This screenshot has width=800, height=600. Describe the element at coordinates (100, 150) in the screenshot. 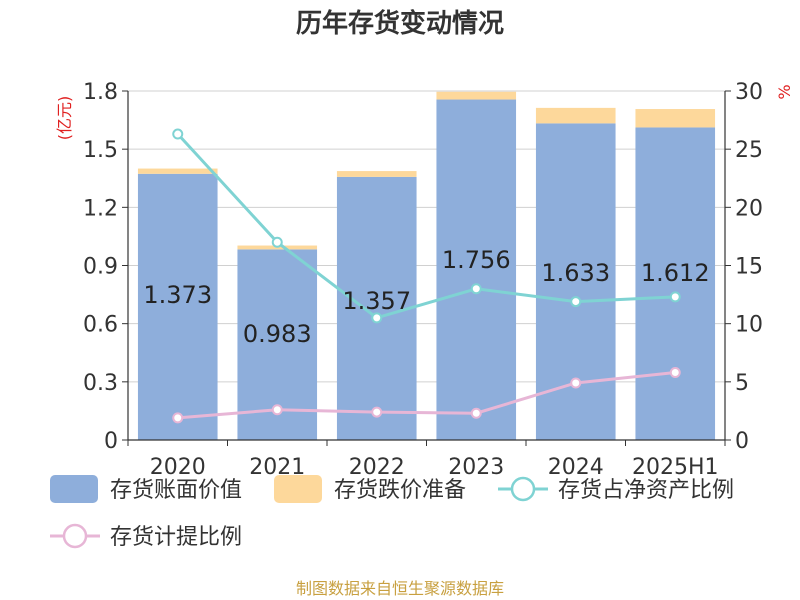

I see `left-tick-label: 1.5` at that location.